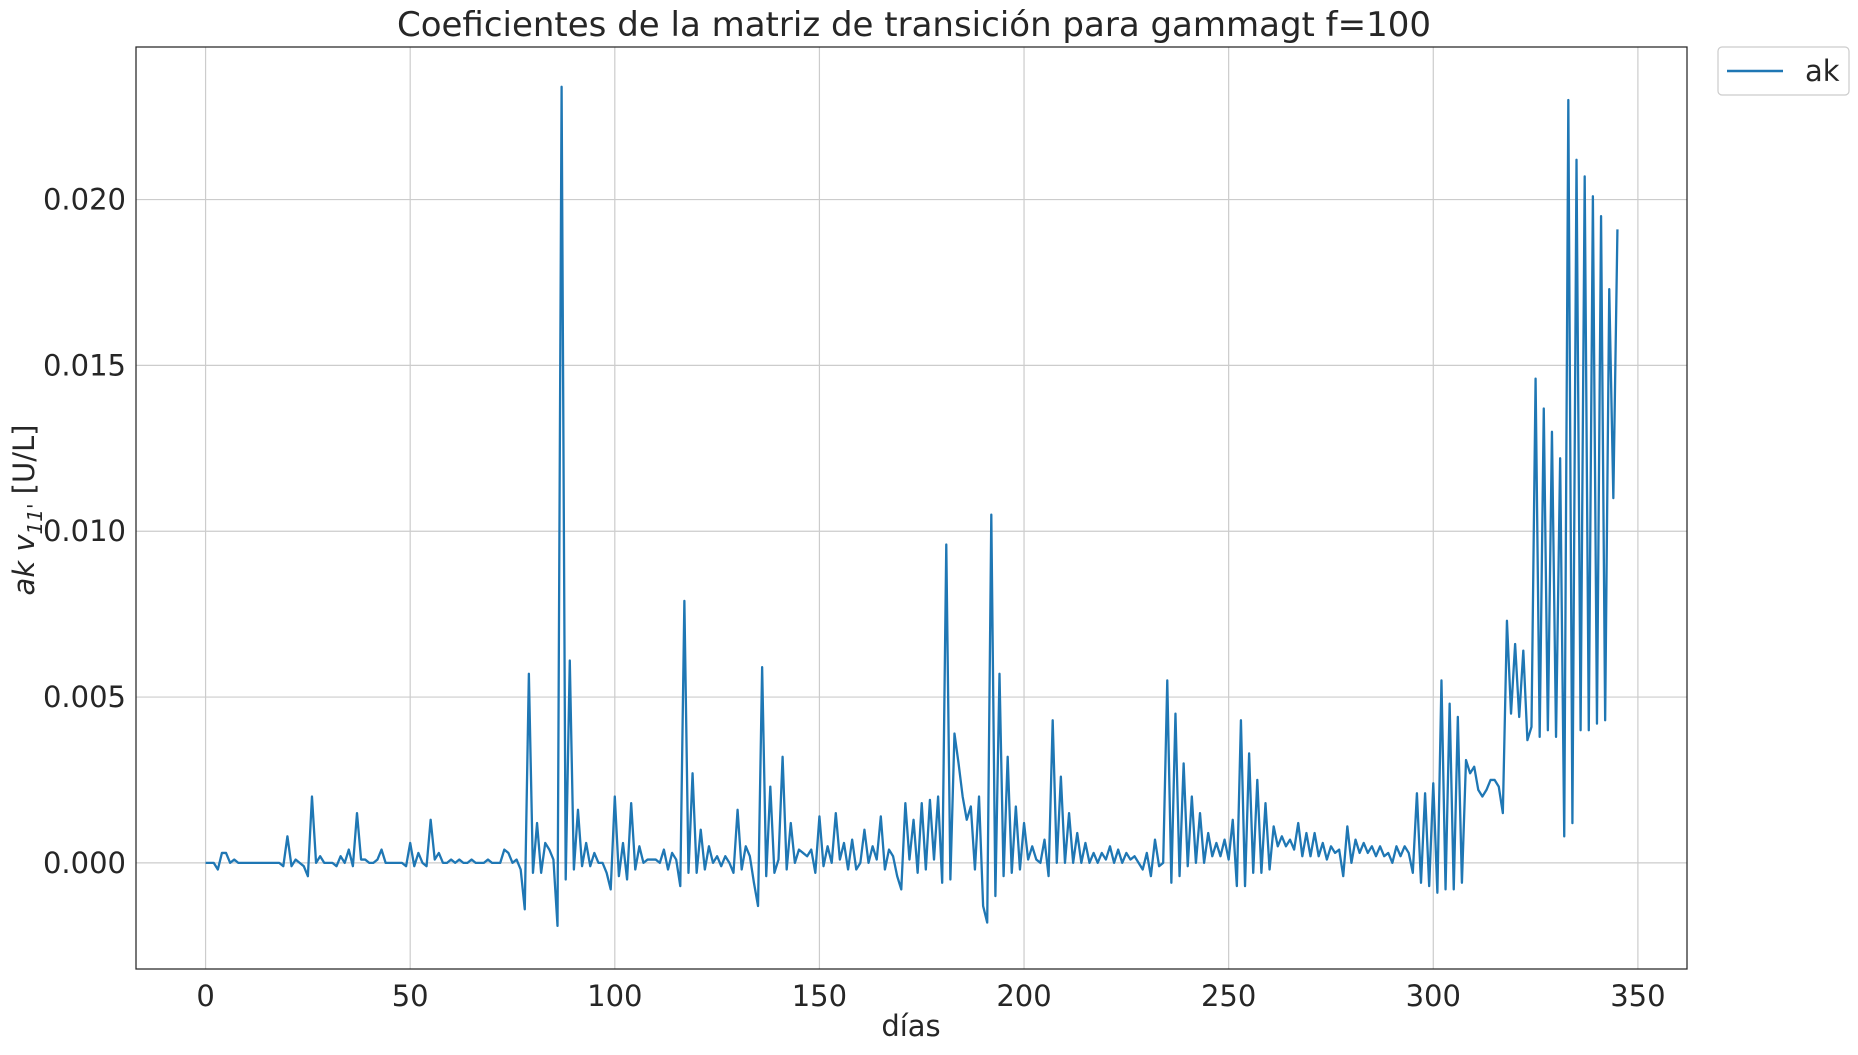 This screenshot has height=1055, width=1858. I want to click on y-axis-label-sub: 11', so click(35, 519).